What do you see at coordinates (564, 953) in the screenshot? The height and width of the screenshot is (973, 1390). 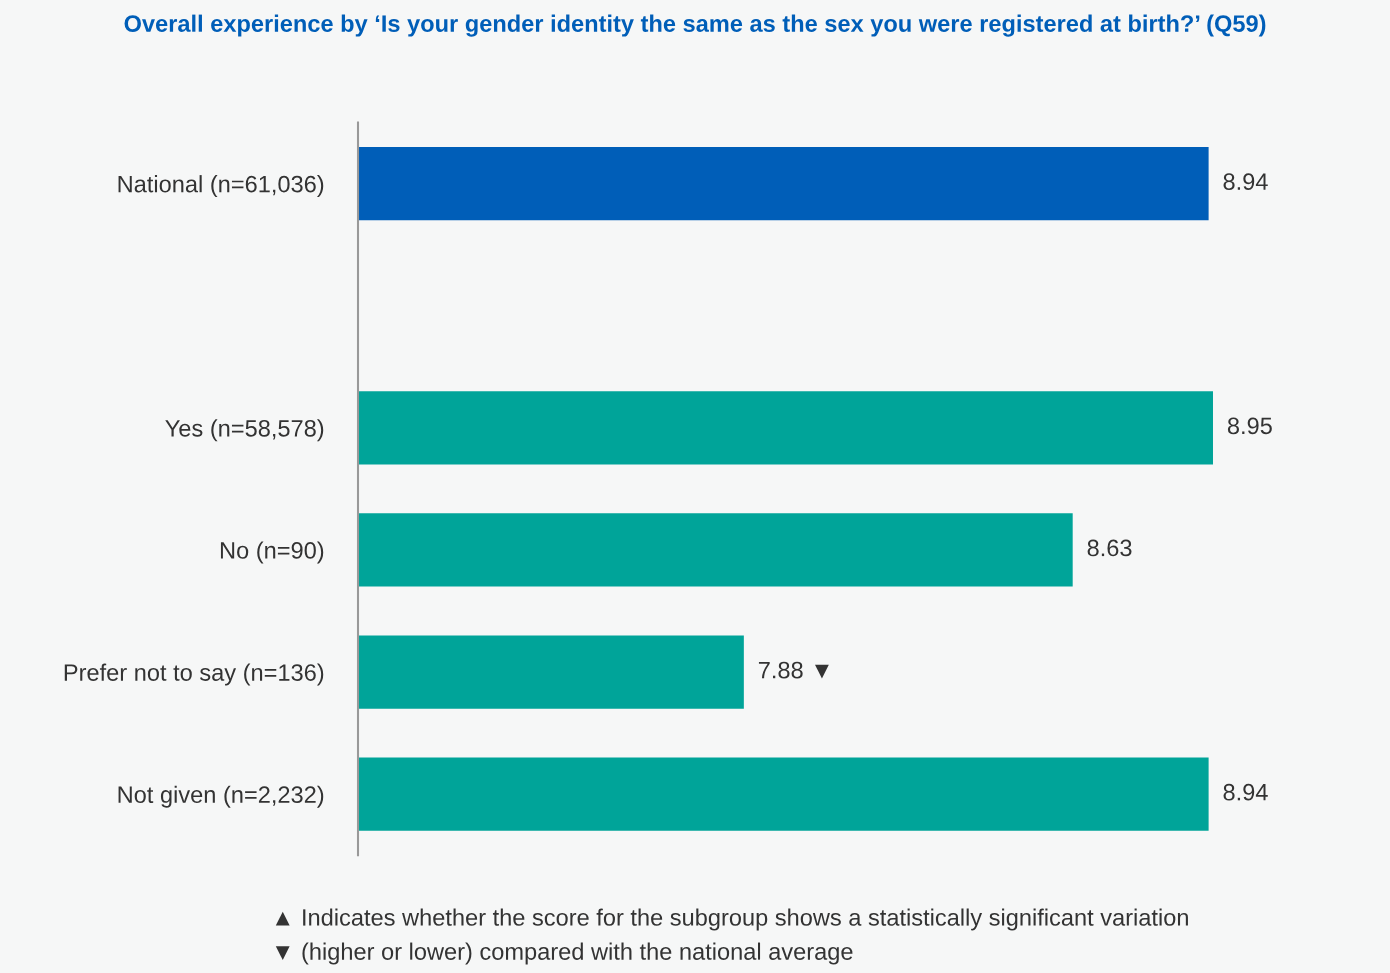 I see `text: ▼ (higher or lower) compared with the national average` at bounding box center [564, 953].